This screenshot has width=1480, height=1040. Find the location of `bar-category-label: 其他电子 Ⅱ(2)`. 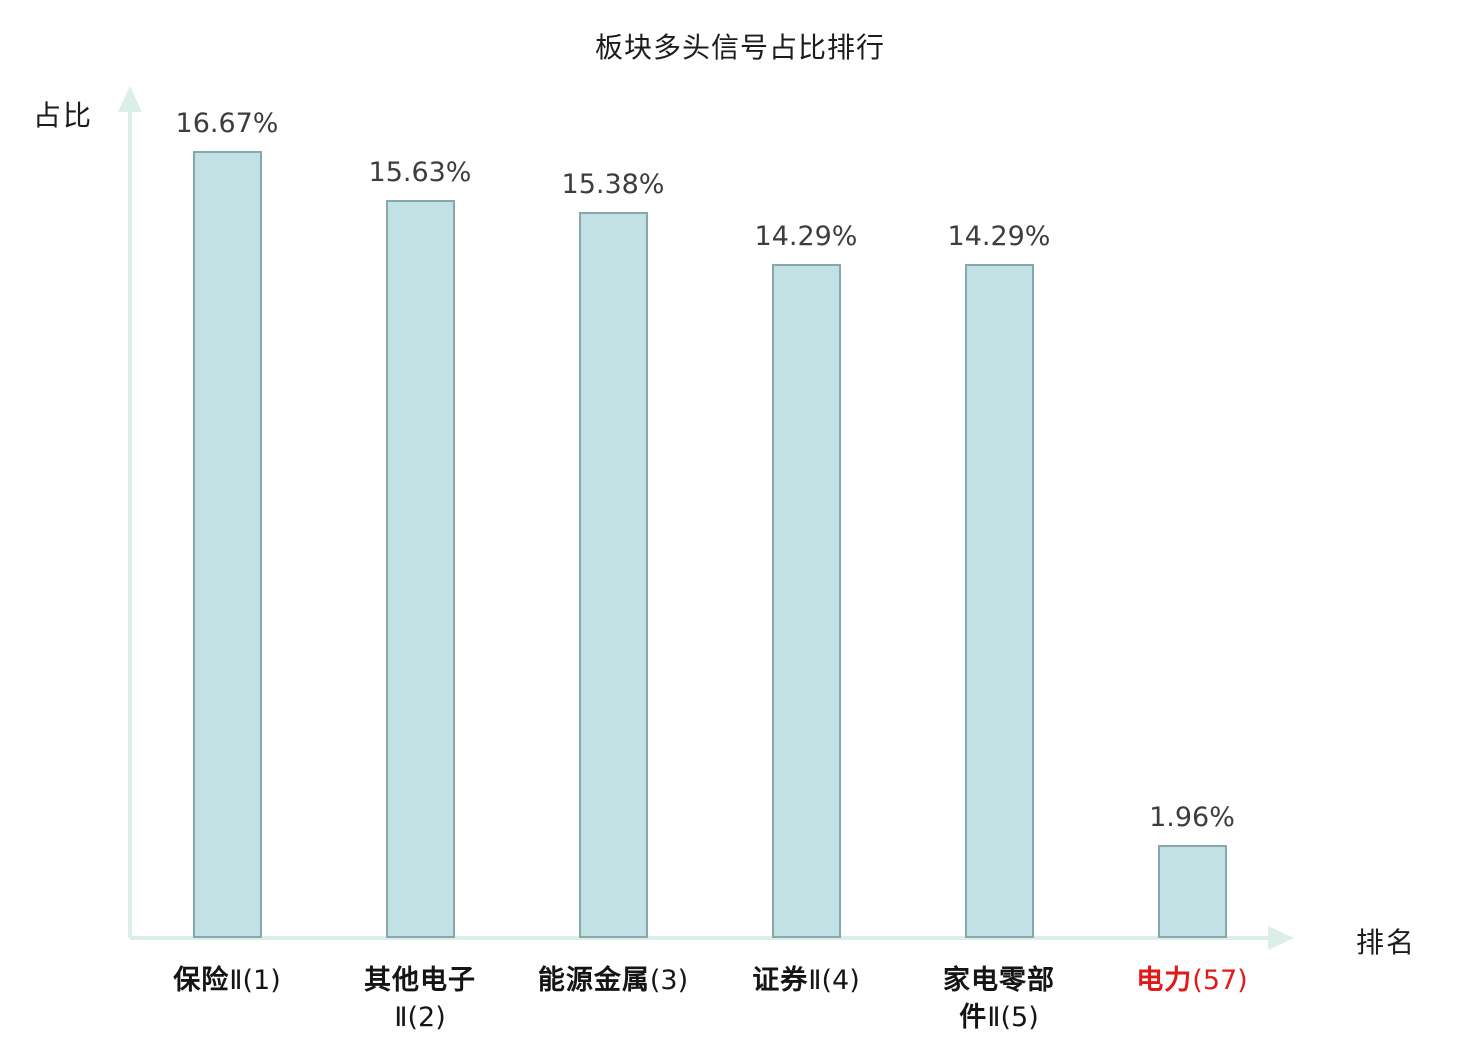

bar-category-label: 其他电子 Ⅱ(2) is located at coordinates (420, 999).